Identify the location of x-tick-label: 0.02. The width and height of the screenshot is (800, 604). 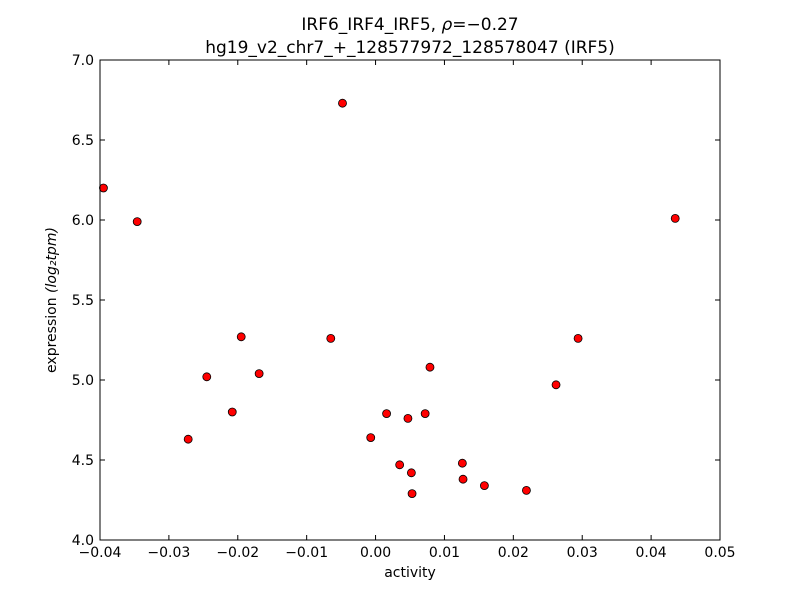
(513, 553).